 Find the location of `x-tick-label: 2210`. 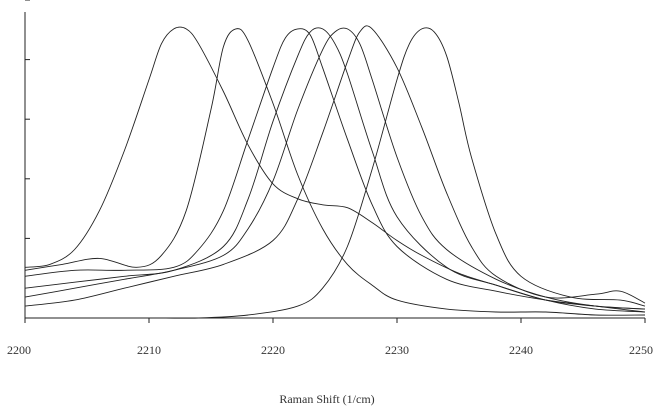

x-tick-label: 2210 is located at coordinates (149, 350).